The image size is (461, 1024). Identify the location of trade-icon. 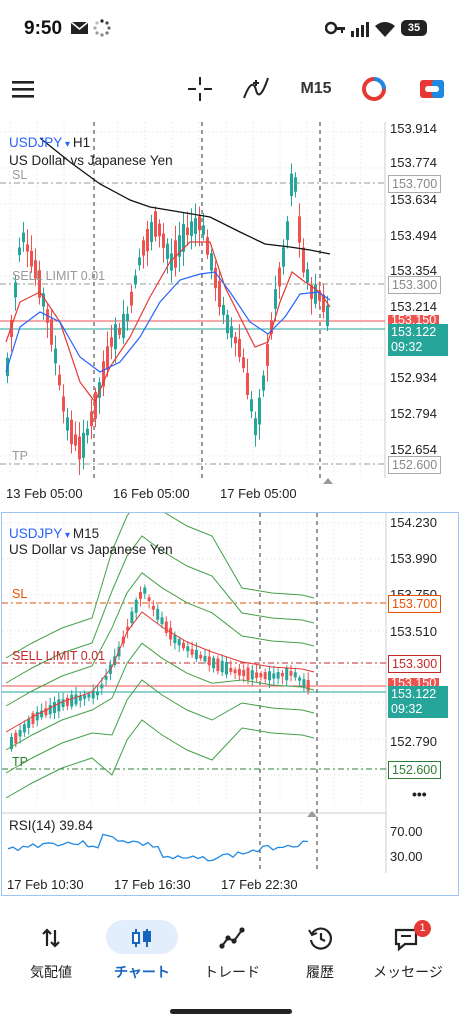
(232, 938).